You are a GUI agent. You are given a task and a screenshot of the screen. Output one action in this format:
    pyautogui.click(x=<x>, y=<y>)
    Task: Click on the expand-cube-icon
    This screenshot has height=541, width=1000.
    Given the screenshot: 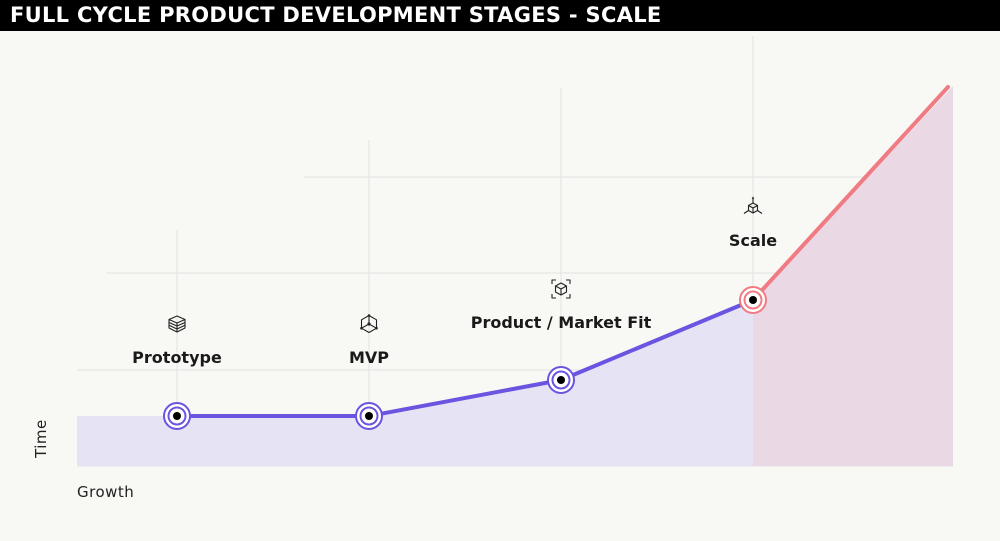 What is the action you would take?
    pyautogui.click(x=753, y=205)
    